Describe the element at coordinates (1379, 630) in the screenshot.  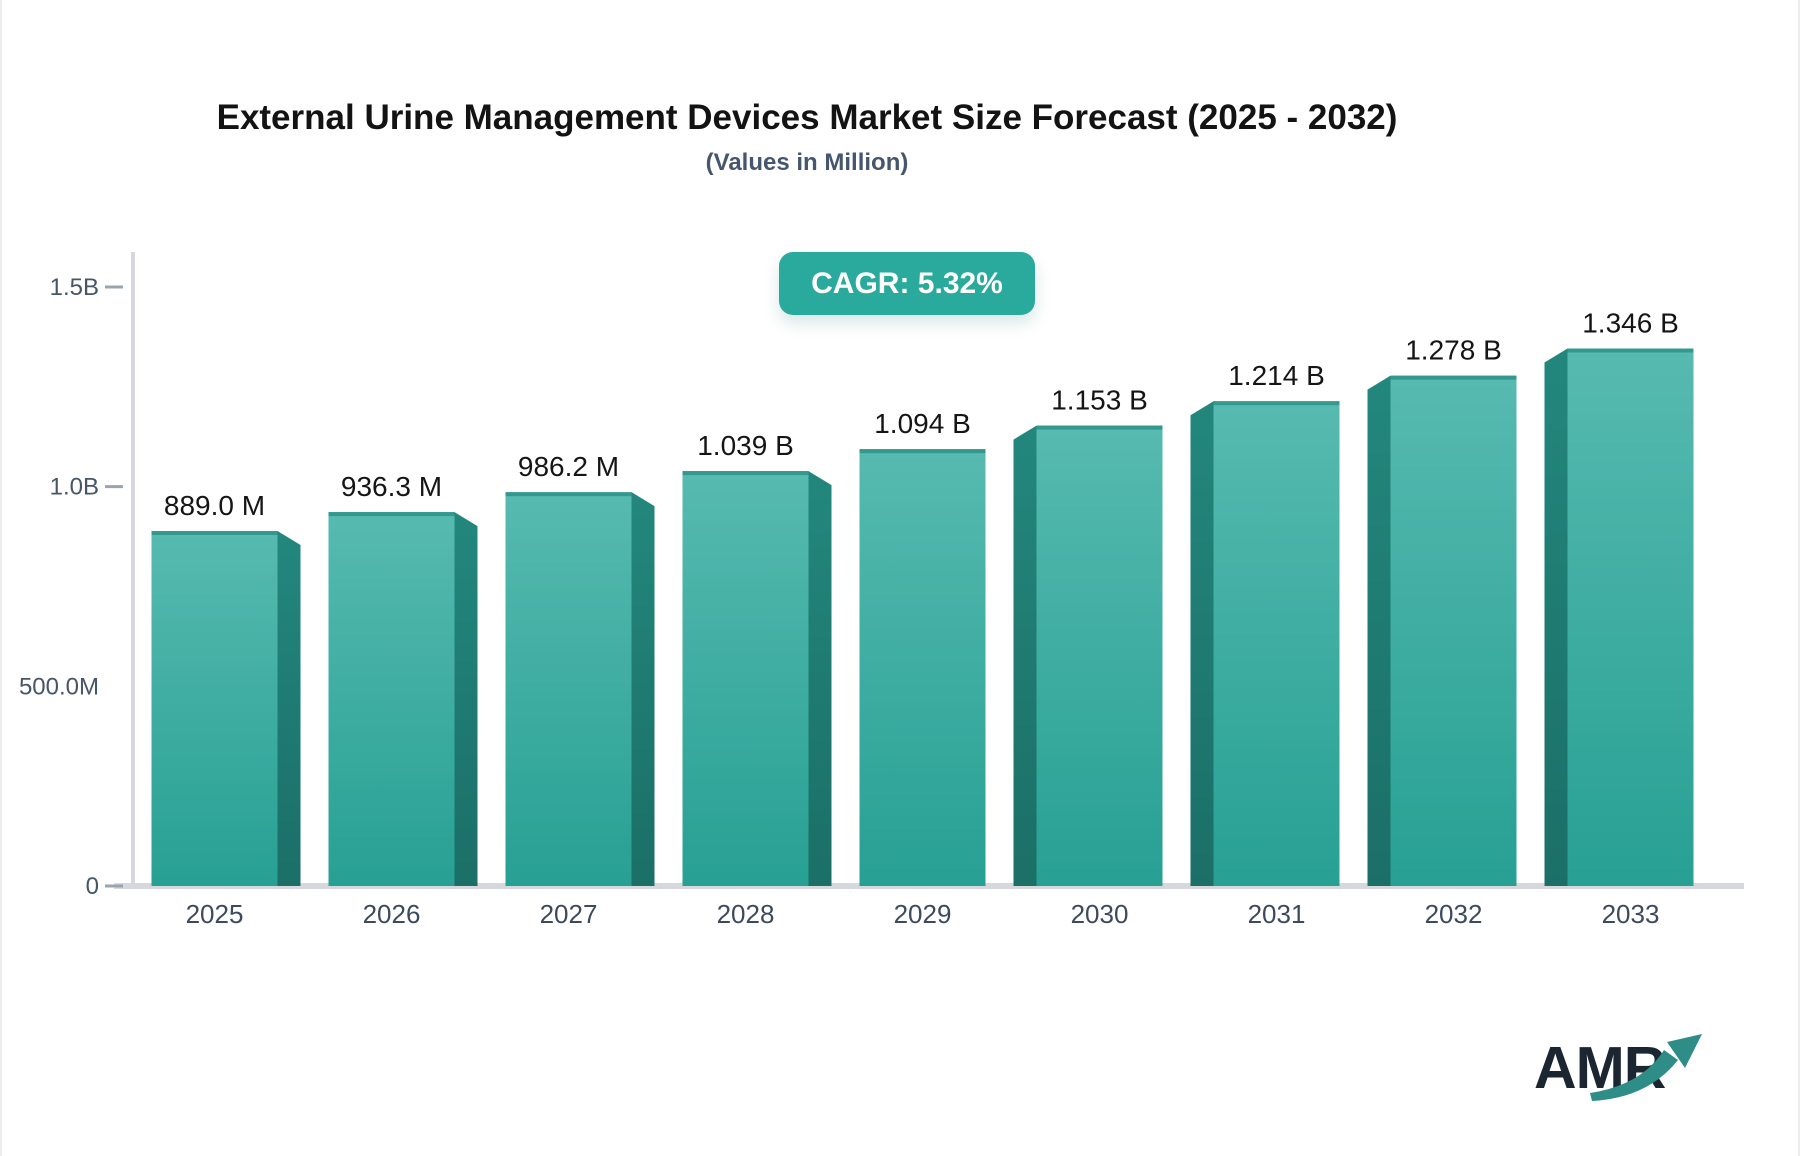
I see `bar-2032-side` at that location.